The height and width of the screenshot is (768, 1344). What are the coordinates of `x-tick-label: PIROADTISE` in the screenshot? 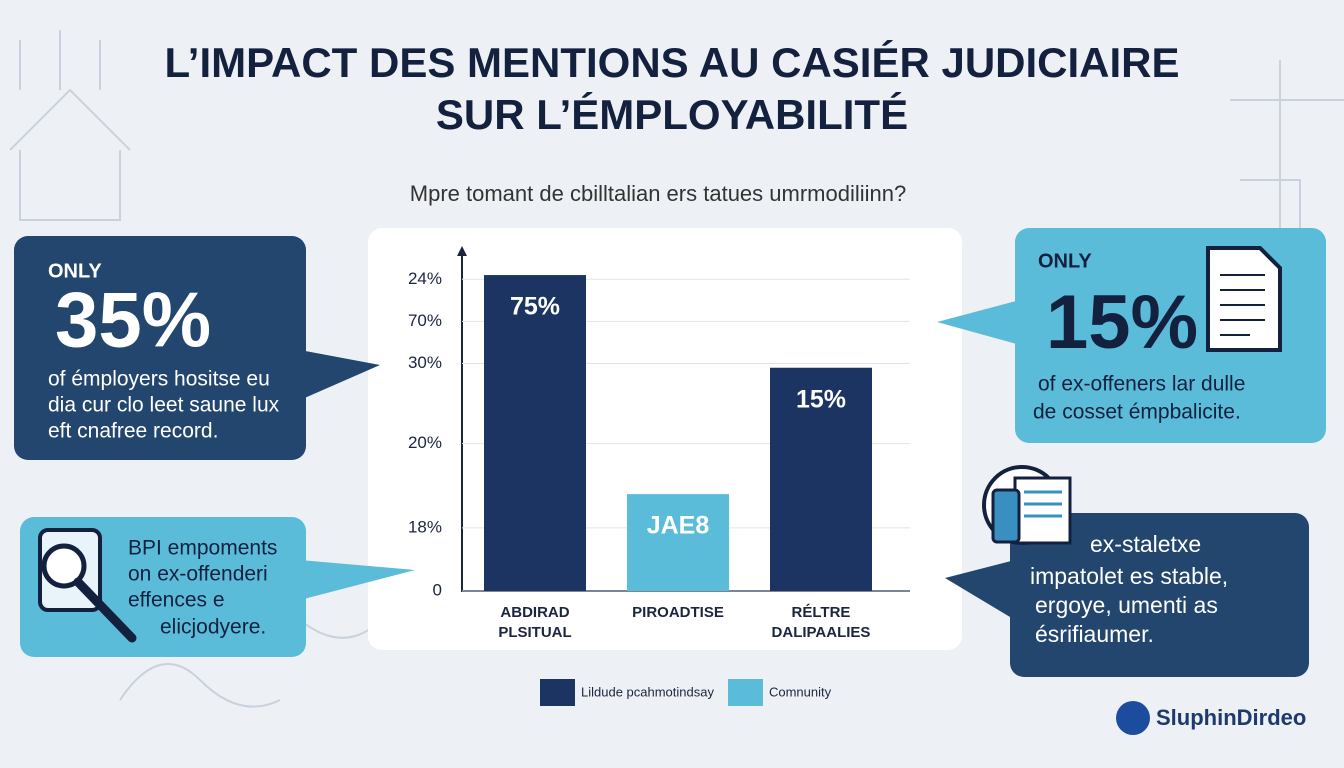 It's located at (678, 612).